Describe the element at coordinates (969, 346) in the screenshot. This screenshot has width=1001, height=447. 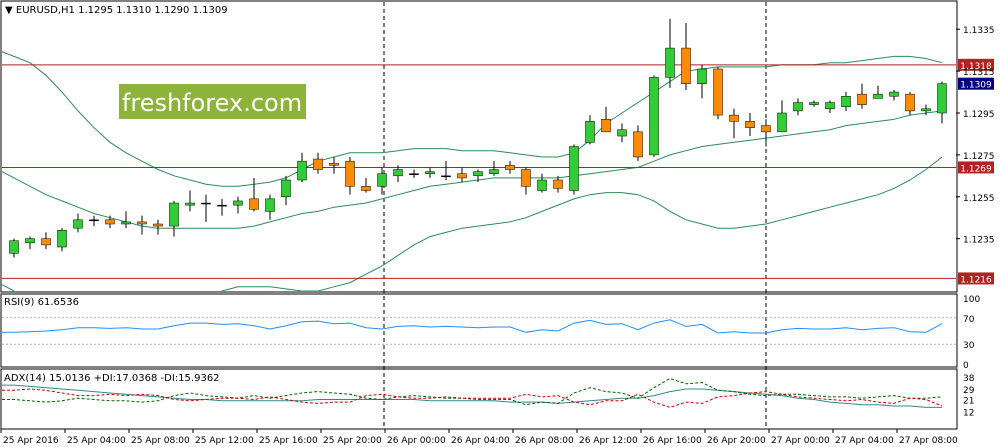
I see `rsi-tick-label-2: 30` at that location.